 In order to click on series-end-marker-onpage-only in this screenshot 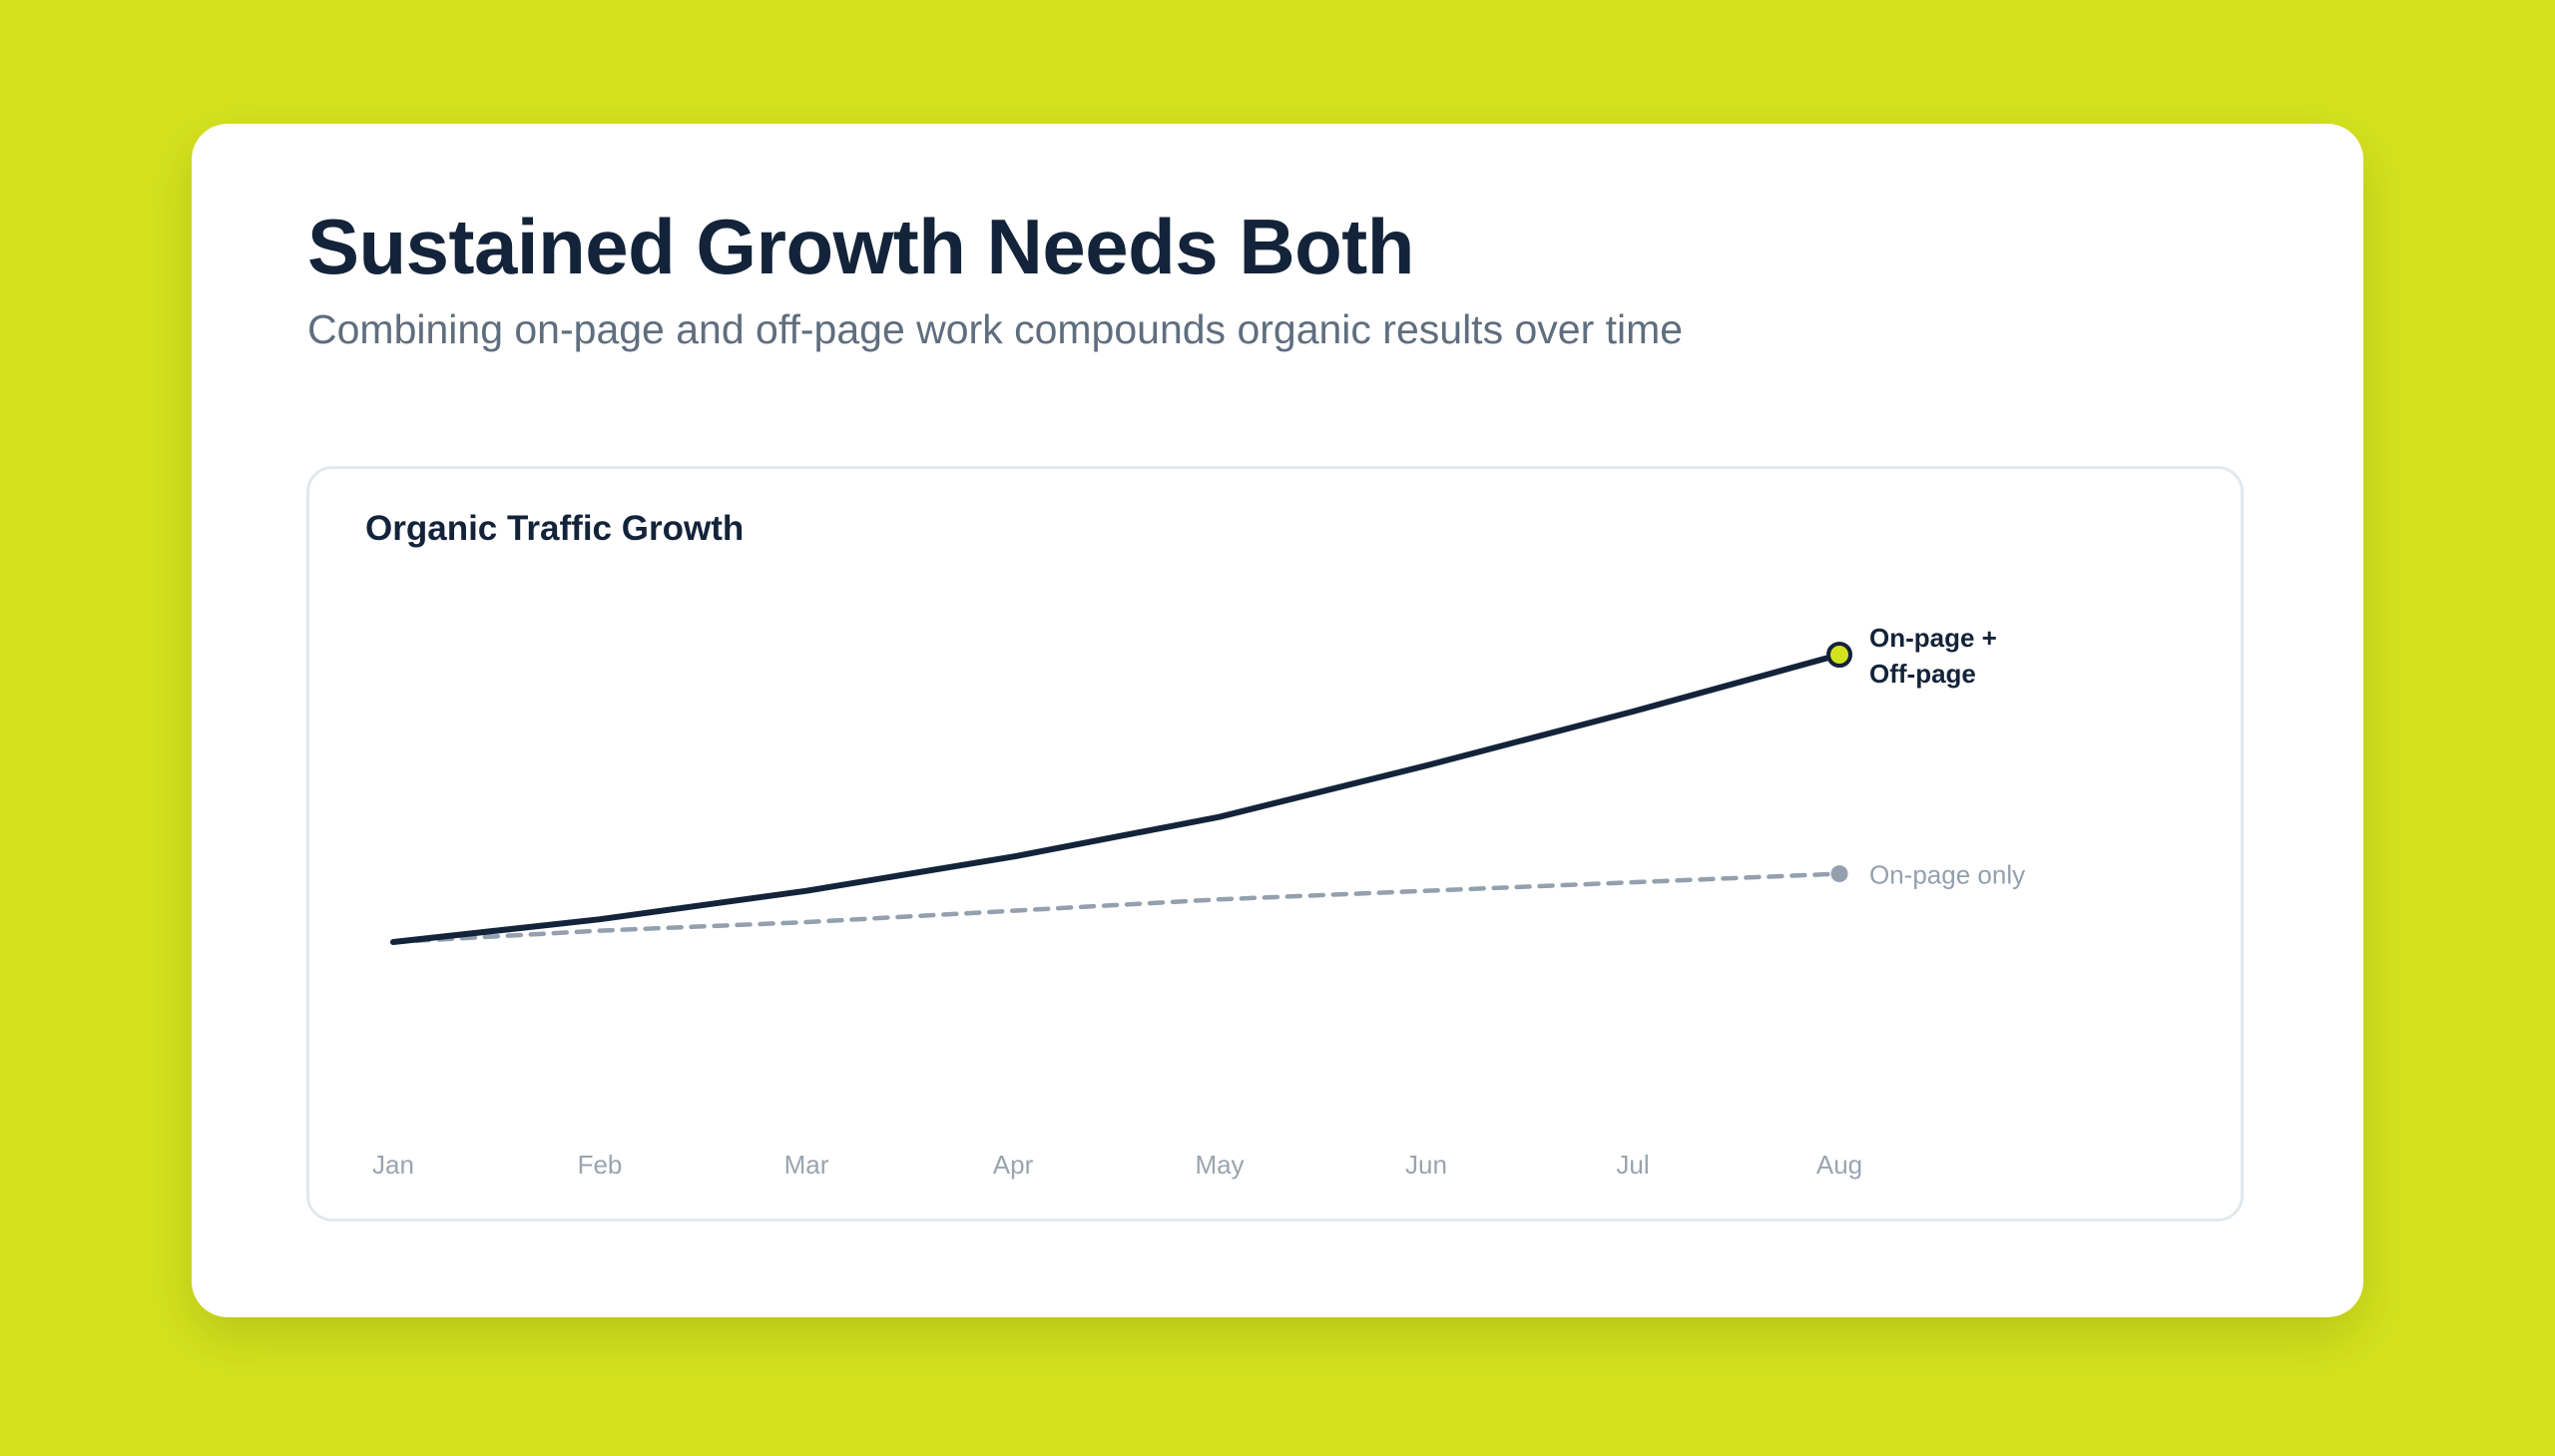, I will do `click(1839, 874)`.